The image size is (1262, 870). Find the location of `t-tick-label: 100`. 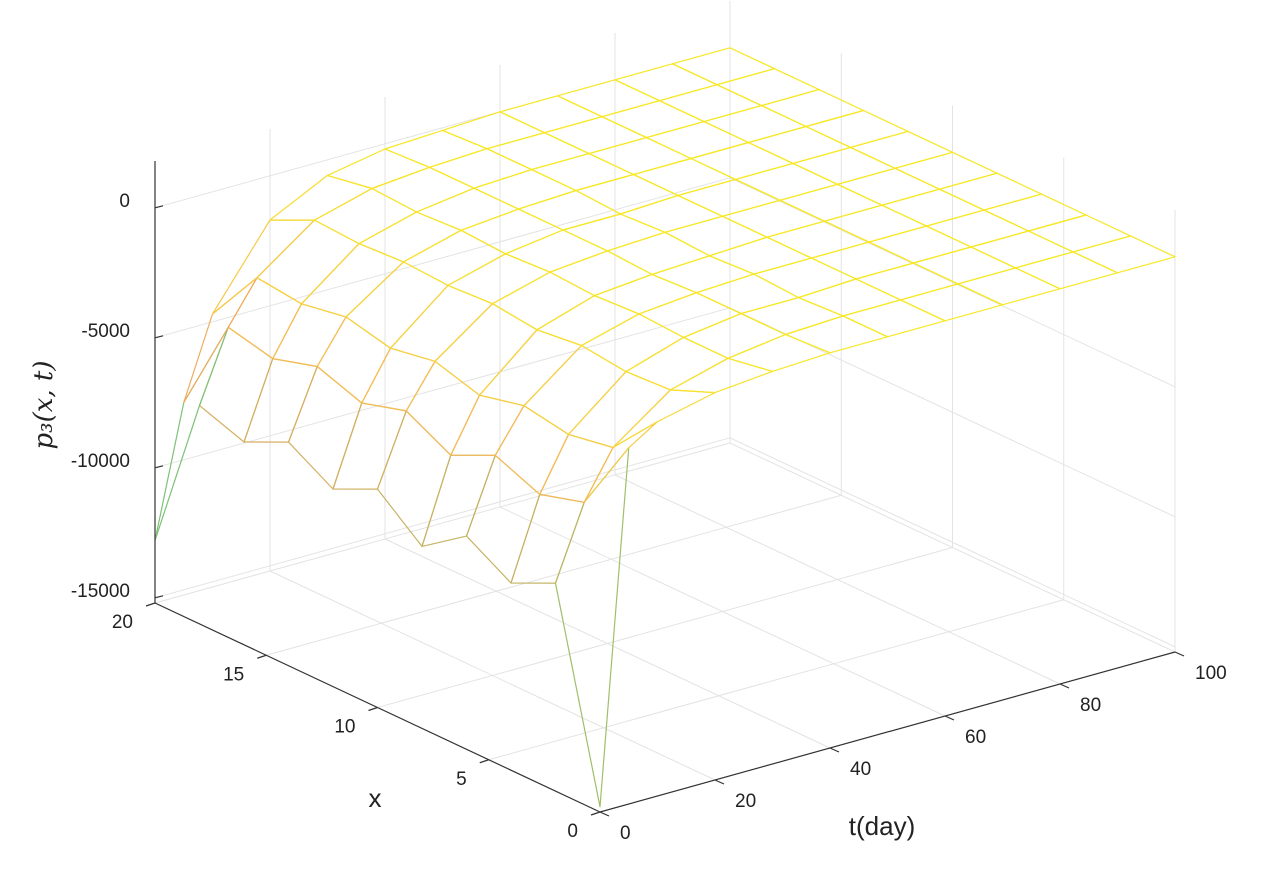

t-tick-label: 100 is located at coordinates (1211, 673).